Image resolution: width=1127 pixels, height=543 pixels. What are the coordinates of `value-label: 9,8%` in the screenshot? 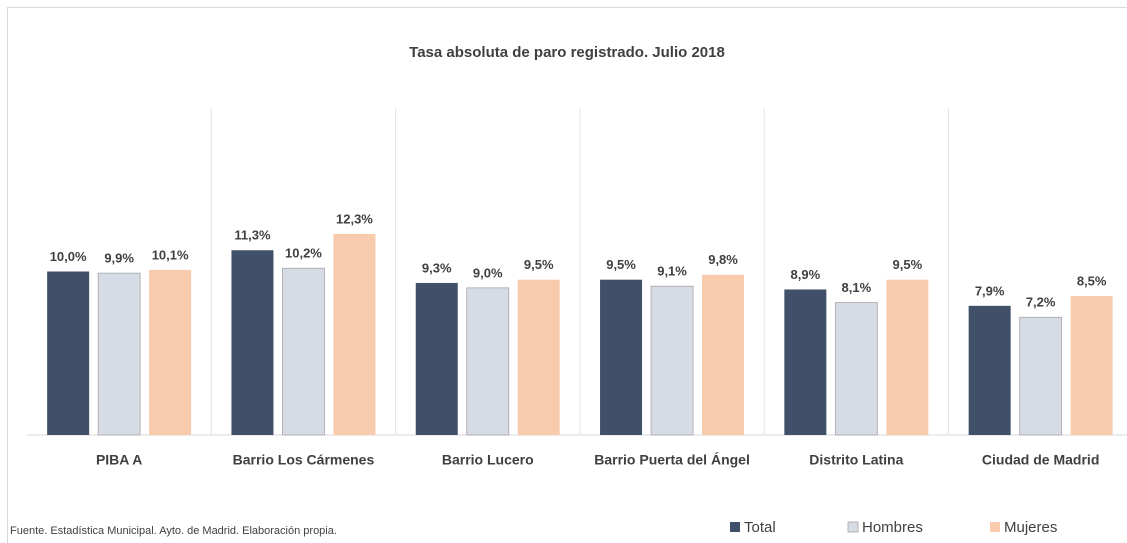 It's located at (723, 259).